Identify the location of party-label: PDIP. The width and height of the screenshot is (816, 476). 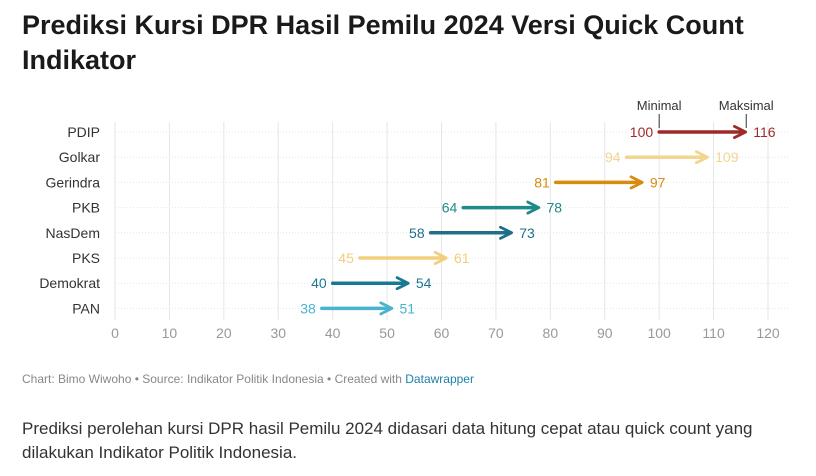
(83, 132).